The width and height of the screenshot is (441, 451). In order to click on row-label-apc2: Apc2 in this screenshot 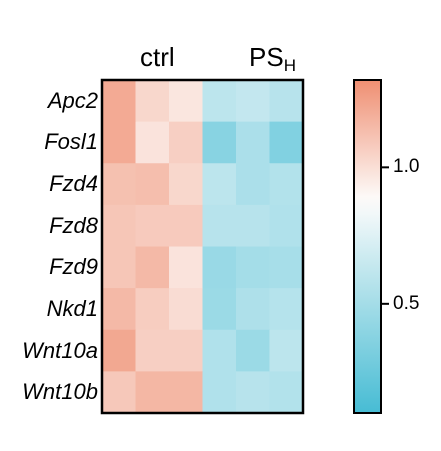, I will do `click(72, 100)`.